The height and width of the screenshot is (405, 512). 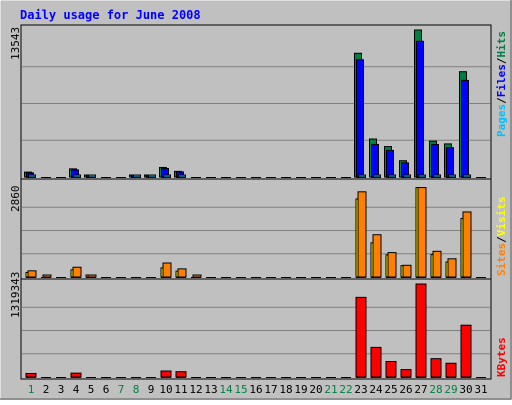 What do you see at coordinates (285, 389) in the screenshot?
I see `x-tick-label-18: 18` at bounding box center [285, 389].